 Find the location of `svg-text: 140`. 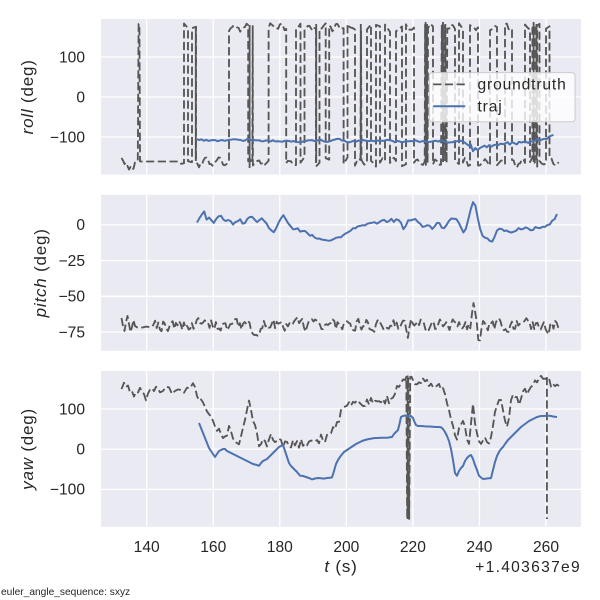

svg-text: 140 is located at coordinates (147, 547).